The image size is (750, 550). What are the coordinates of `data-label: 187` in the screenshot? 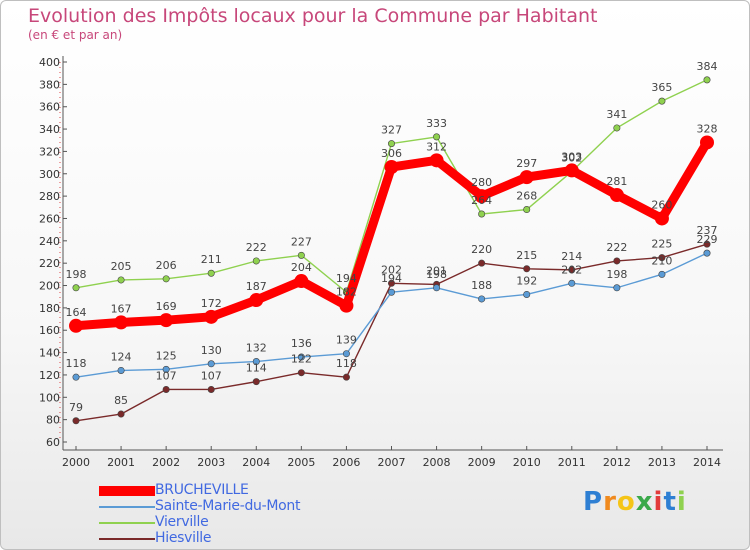 It's located at (256, 286).